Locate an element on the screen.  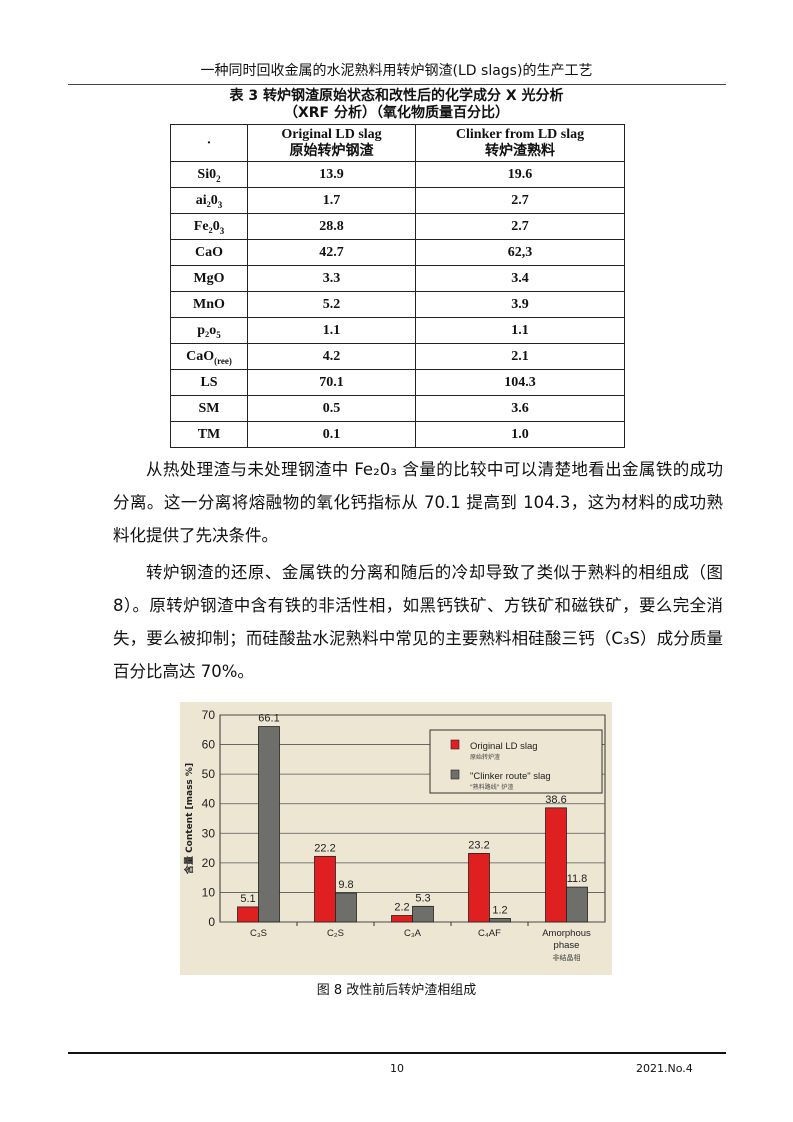
data-label: 66.1 is located at coordinates (268, 719).